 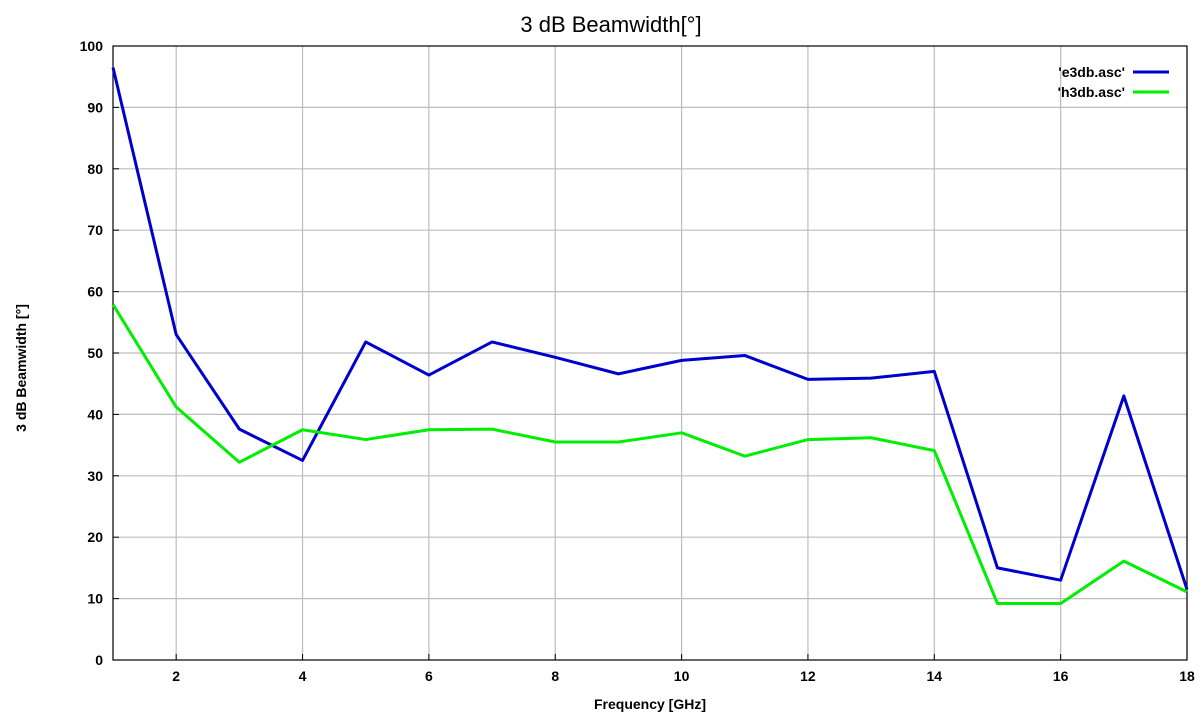 What do you see at coordinates (95, 169) in the screenshot?
I see `y-tick-label: 80` at bounding box center [95, 169].